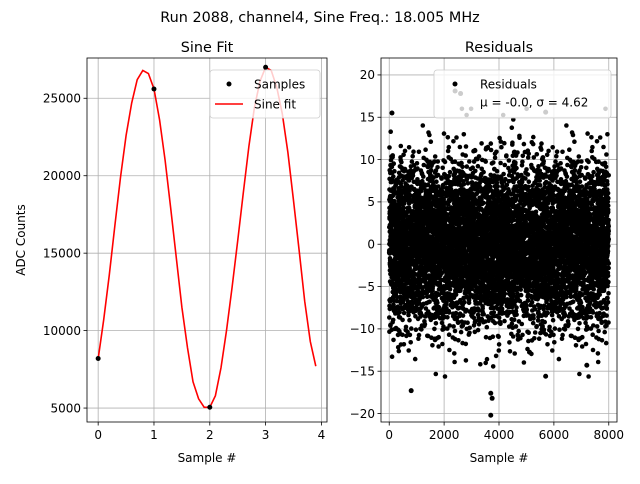 The width and height of the screenshot is (640, 484). I want to click on sine-fit-x-tick-label: 0, so click(98, 435).